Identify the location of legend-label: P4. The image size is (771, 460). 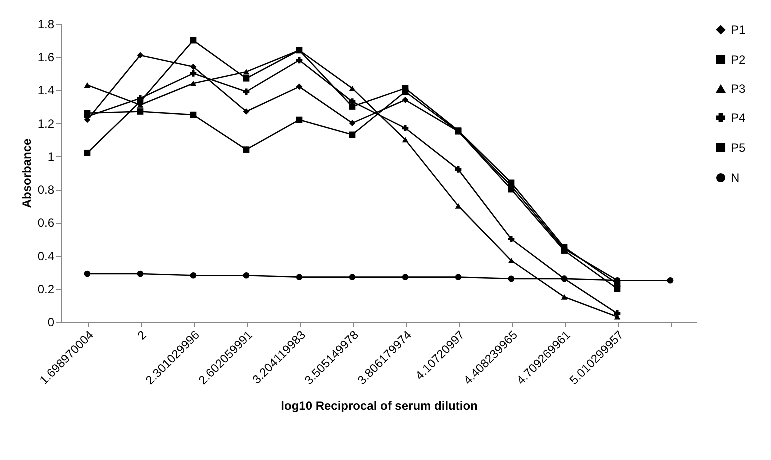
(738, 118).